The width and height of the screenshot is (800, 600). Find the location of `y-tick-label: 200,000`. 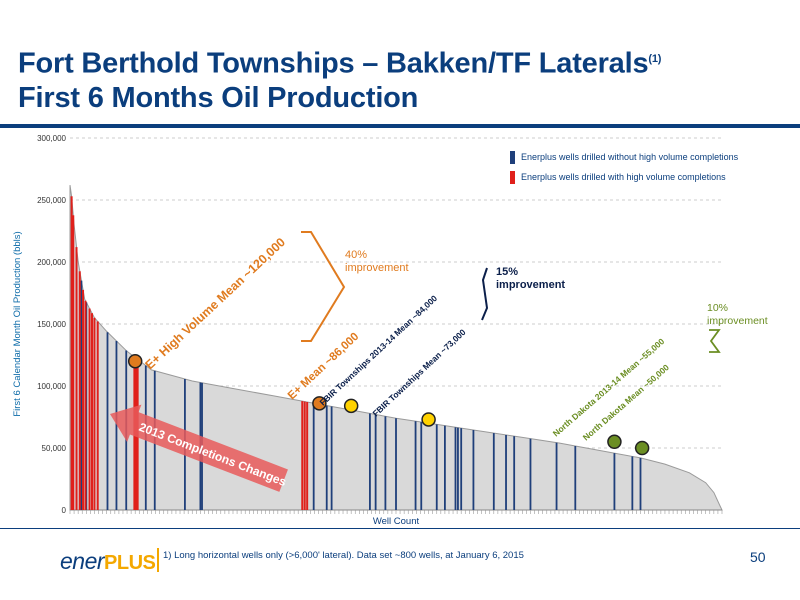

y-tick-label: 200,000 is located at coordinates (51, 262).